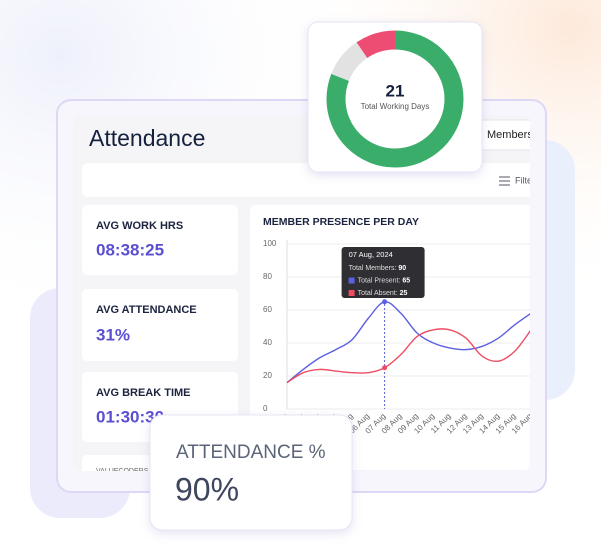 The width and height of the screenshot is (601, 554). I want to click on tooltip-row-value: 65, so click(406, 280).